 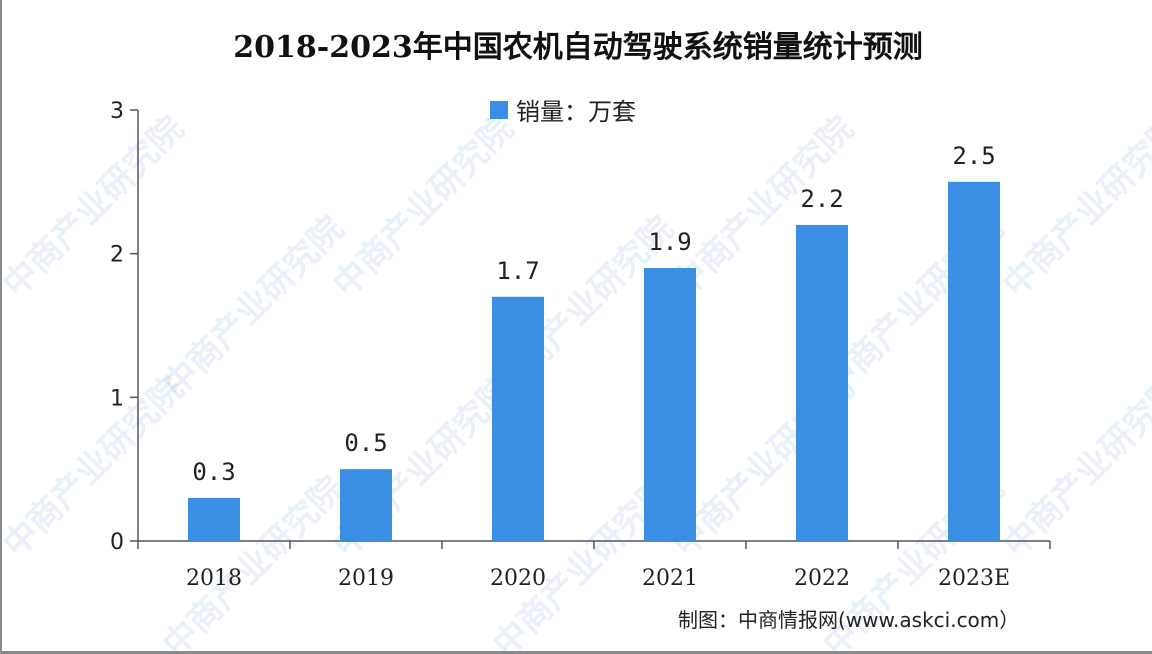 I want to click on y-tick-label: 1, so click(x=117, y=398).